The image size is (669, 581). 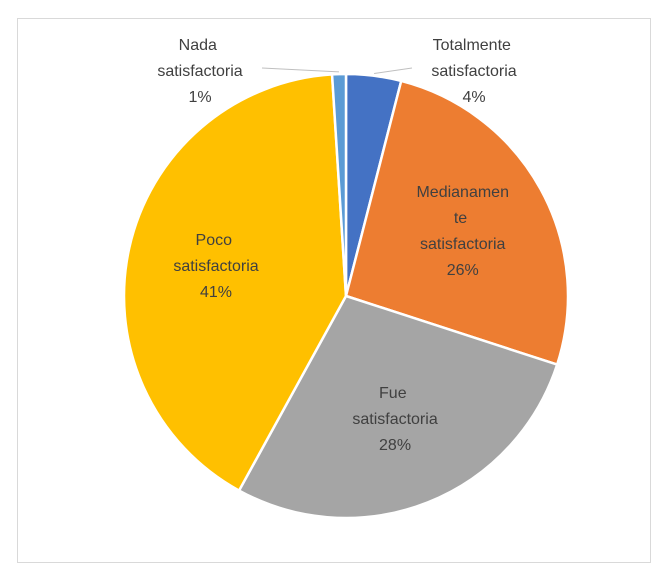 I want to click on category-label: Poco satisfactoria, so click(x=215, y=253).